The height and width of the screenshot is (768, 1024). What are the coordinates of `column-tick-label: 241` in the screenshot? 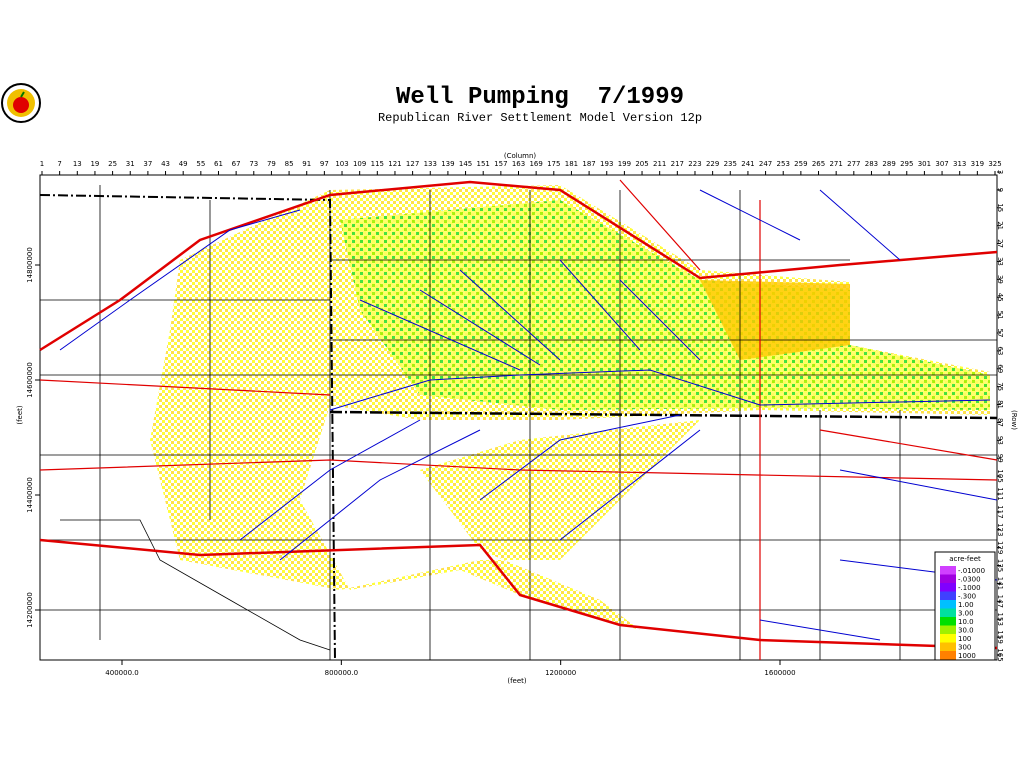 It's located at (747, 164).